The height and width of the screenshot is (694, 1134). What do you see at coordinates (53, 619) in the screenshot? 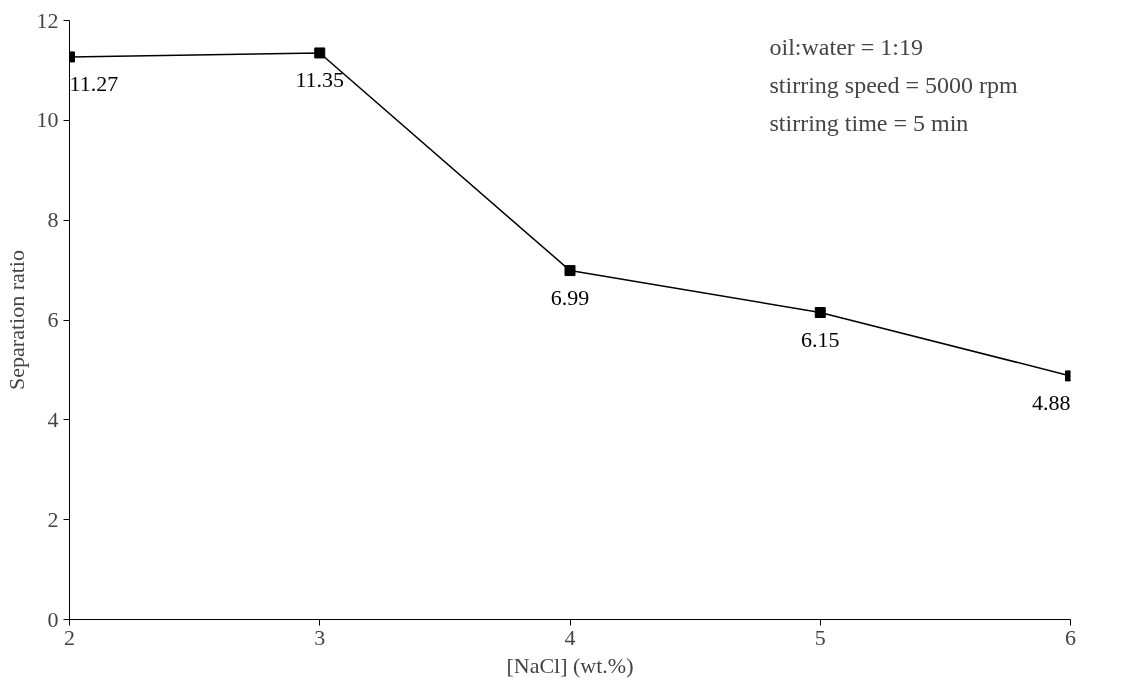
I see `y-tick-label: 0` at bounding box center [53, 619].